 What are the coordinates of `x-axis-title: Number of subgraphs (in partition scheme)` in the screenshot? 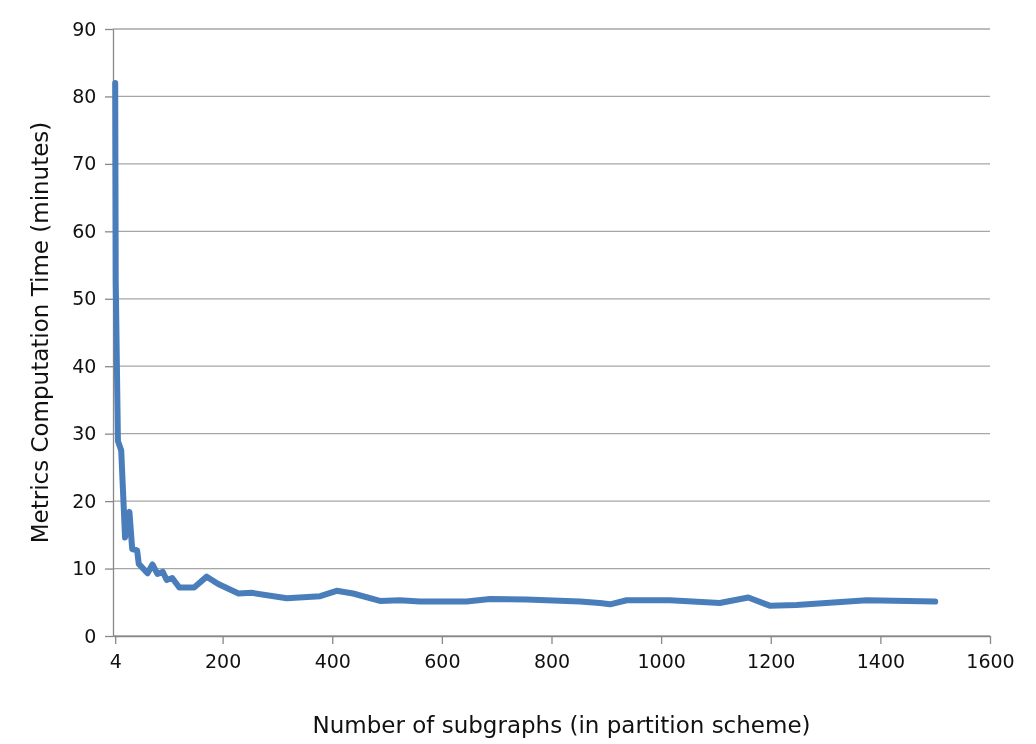 It's located at (561, 725).